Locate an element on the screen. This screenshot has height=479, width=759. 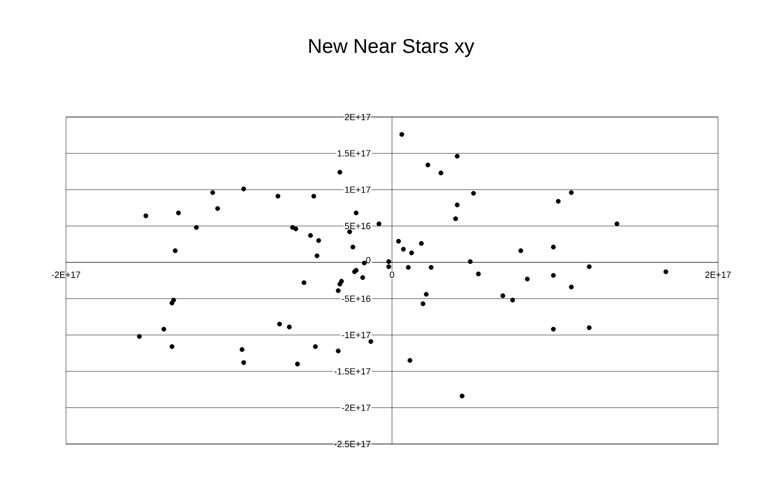
y-tick-label: 1E+17 is located at coordinates (357, 189).